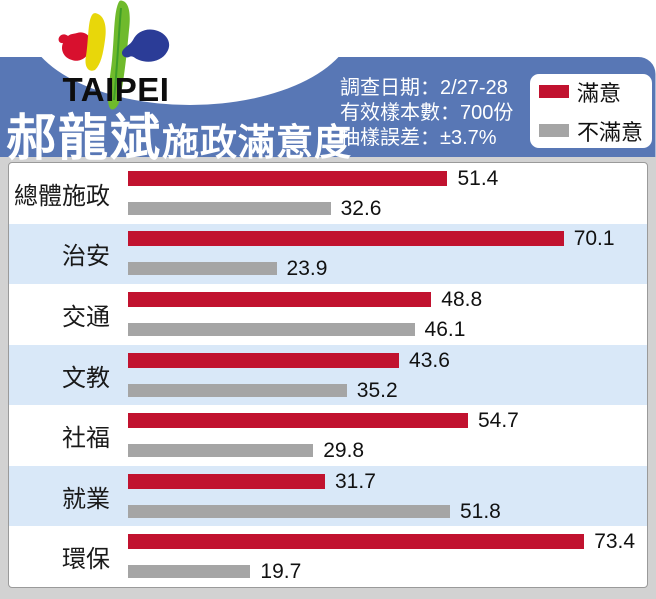  Describe the element at coordinates (86, 317) in the screenshot. I see `category-label: 交通` at that location.